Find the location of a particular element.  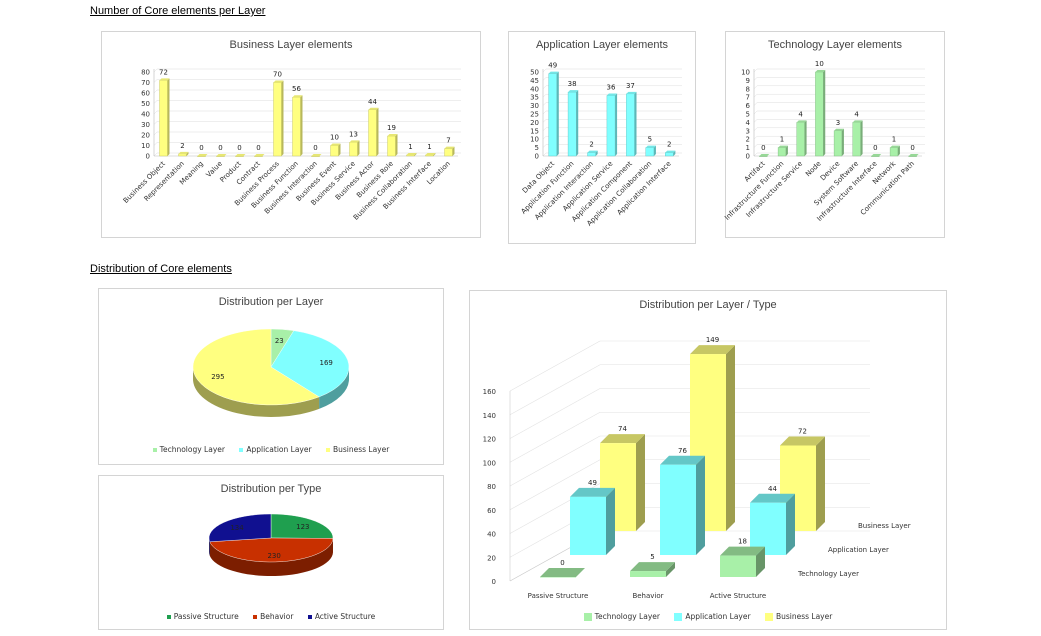

y-tick-label: 6 is located at coordinates (748, 106).